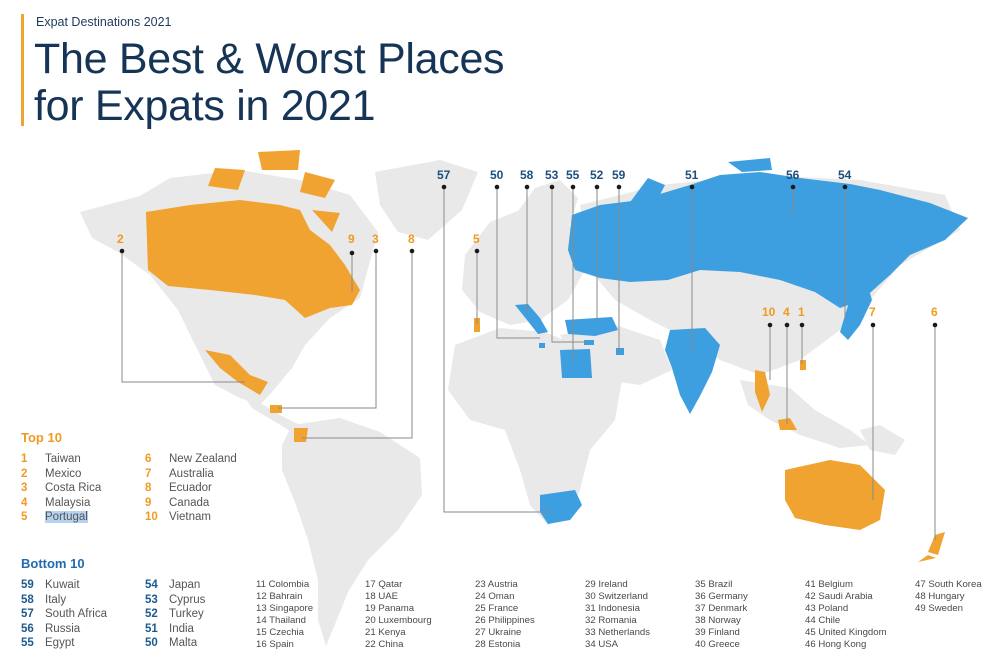 This screenshot has height=667, width=1000. What do you see at coordinates (178, 488) in the screenshot?
I see `list-item: 8 Ecuador` at bounding box center [178, 488].